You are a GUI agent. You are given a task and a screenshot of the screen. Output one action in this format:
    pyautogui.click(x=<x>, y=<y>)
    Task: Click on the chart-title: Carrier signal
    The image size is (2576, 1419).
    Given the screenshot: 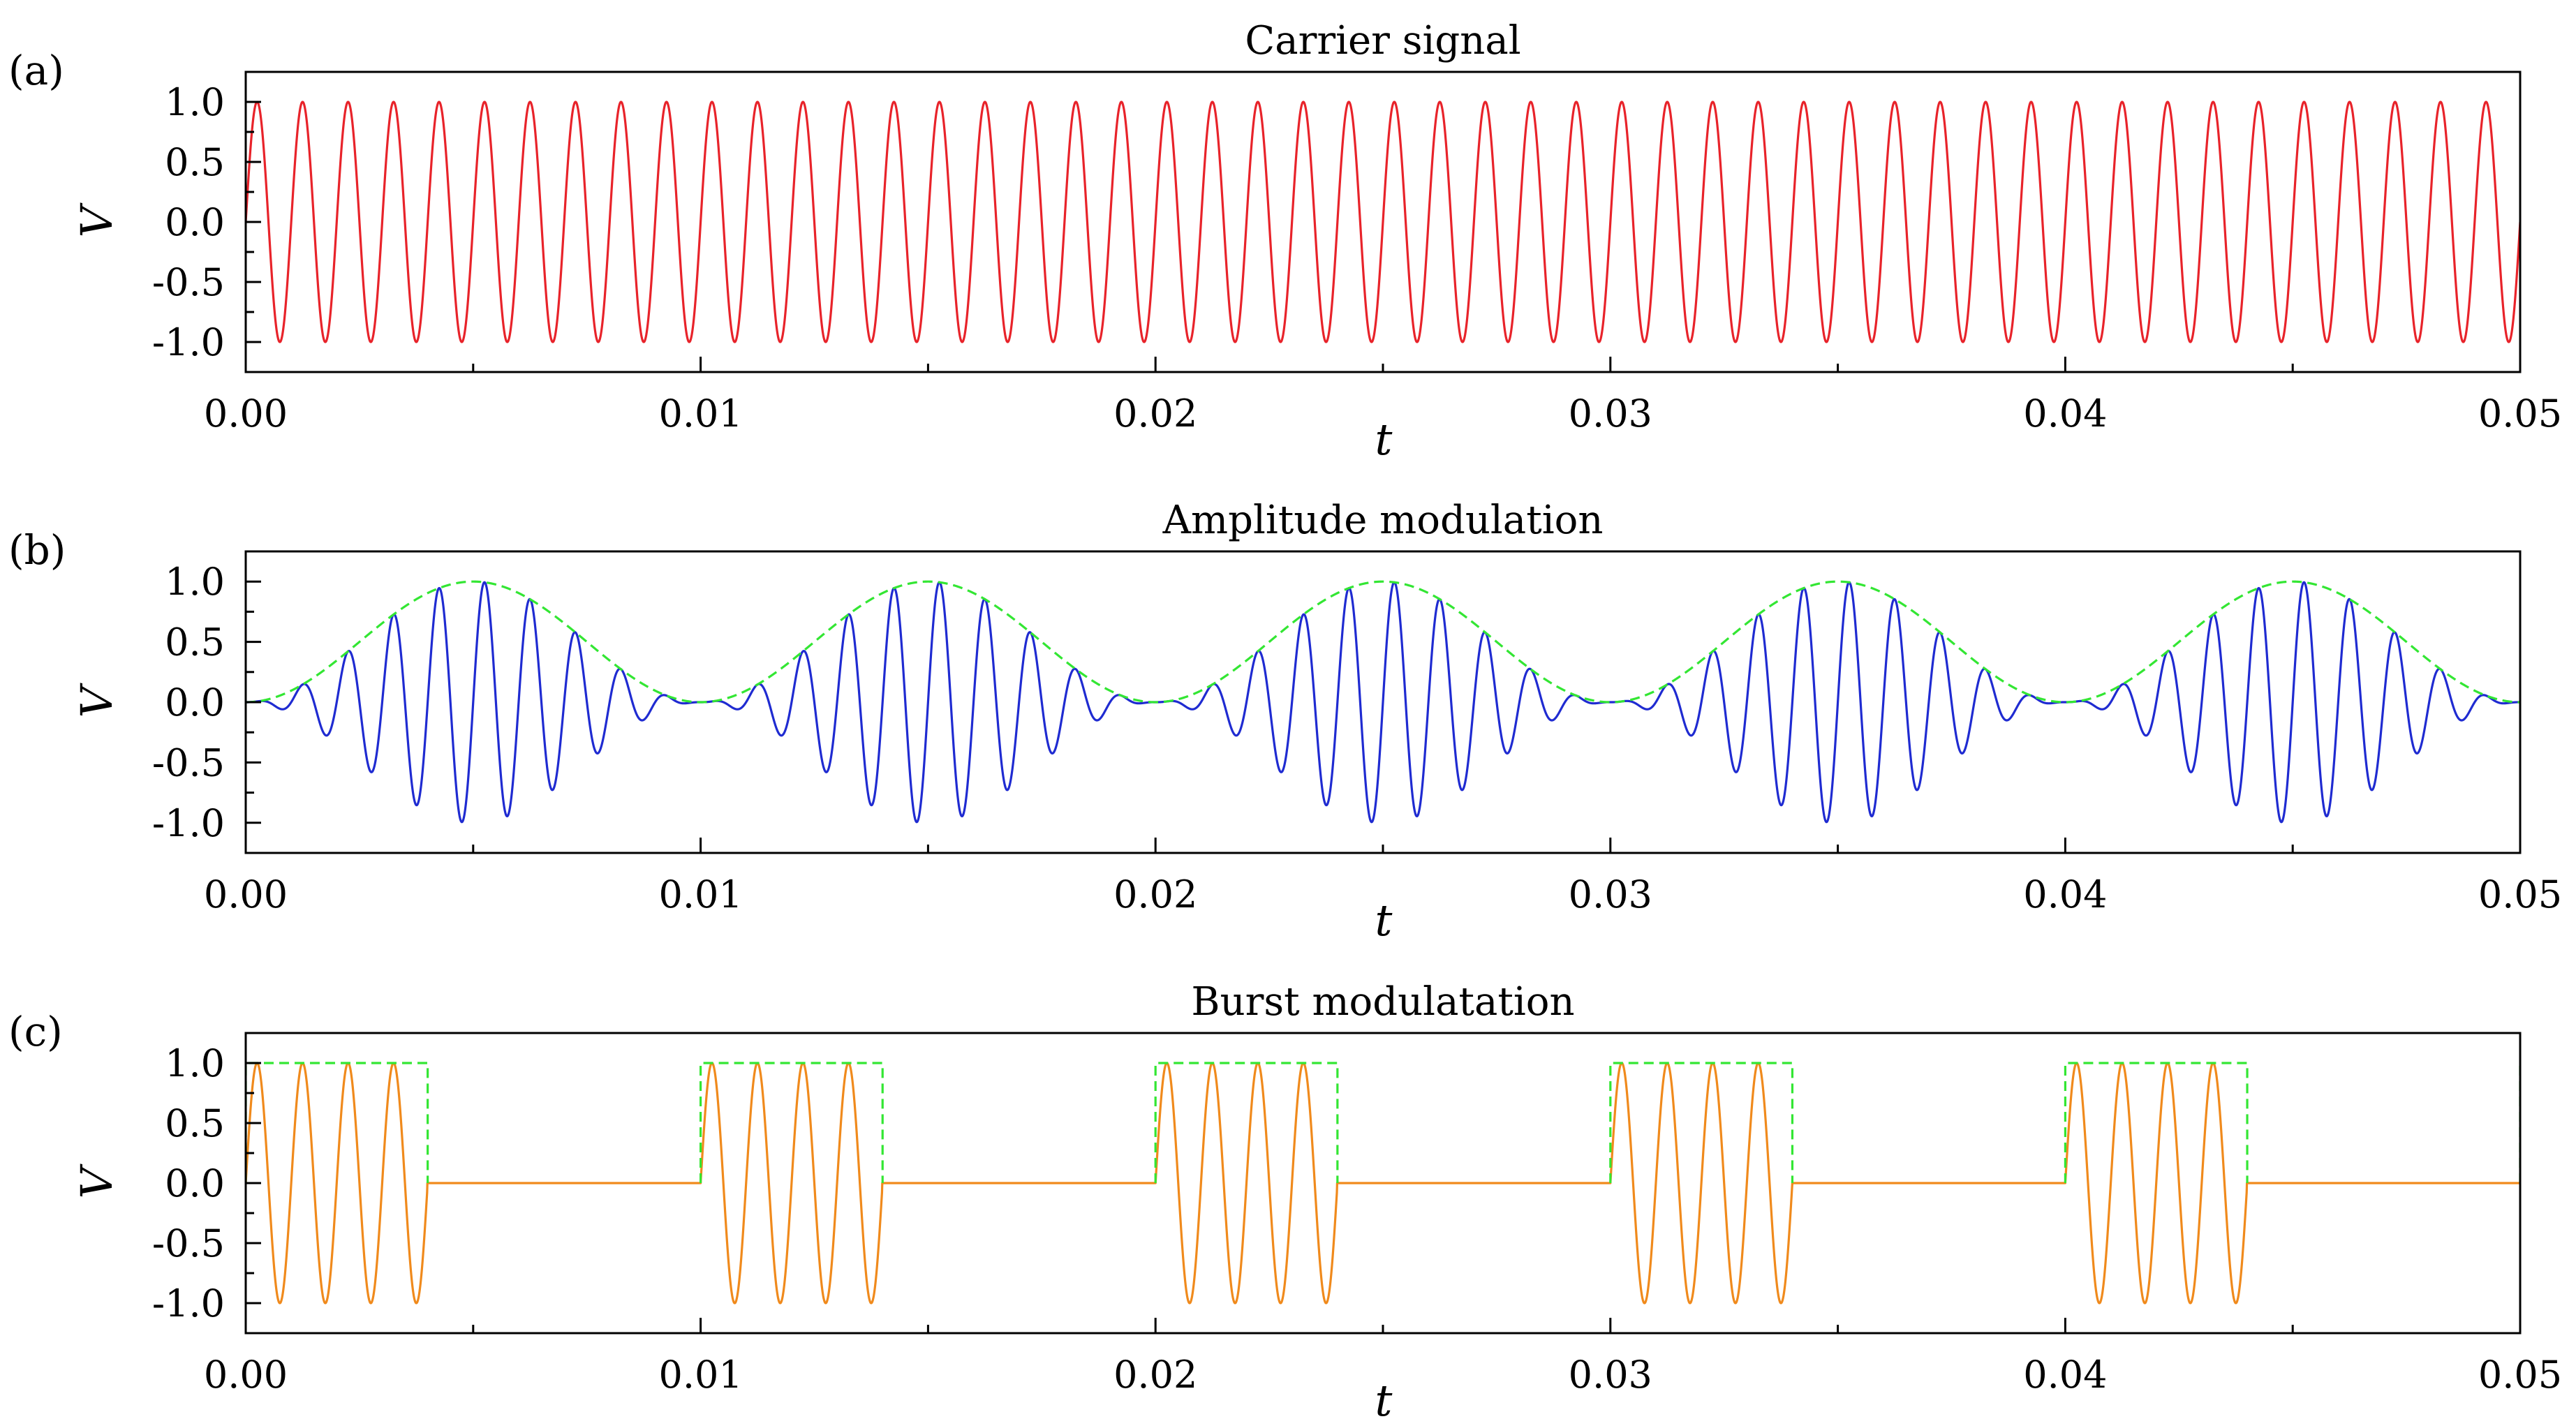 What is the action you would take?
    pyautogui.click(x=1382, y=41)
    